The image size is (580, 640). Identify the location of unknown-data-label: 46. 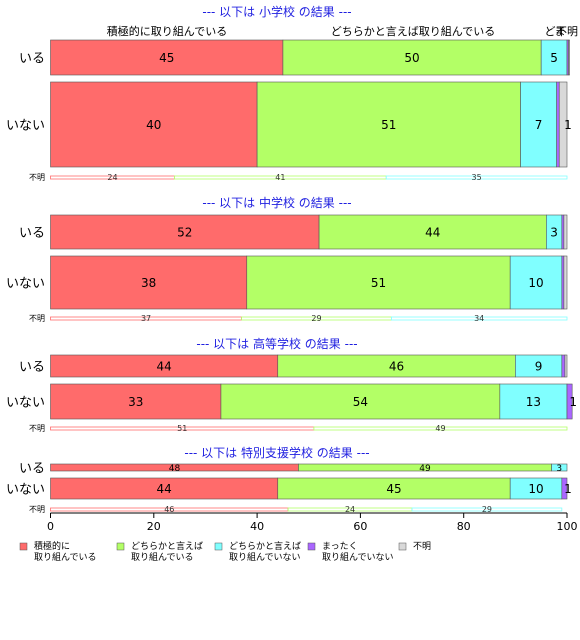
(169, 509).